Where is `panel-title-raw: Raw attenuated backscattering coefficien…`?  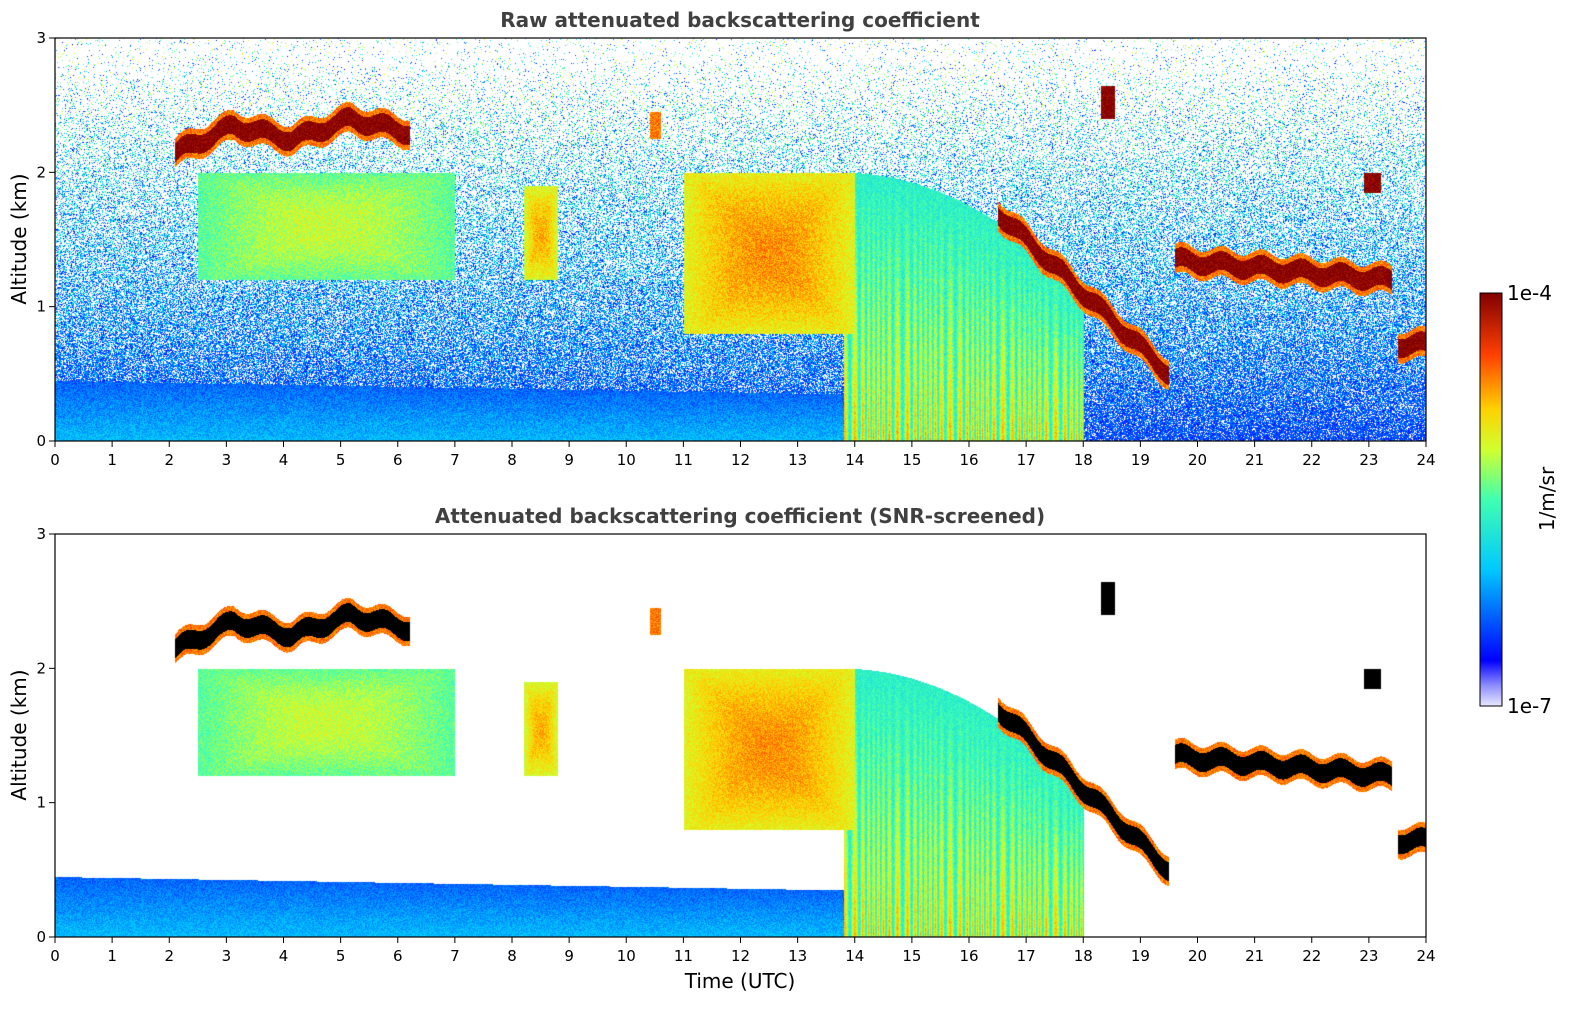 panel-title-raw: Raw attenuated backscattering coefficien… is located at coordinates (740, 20).